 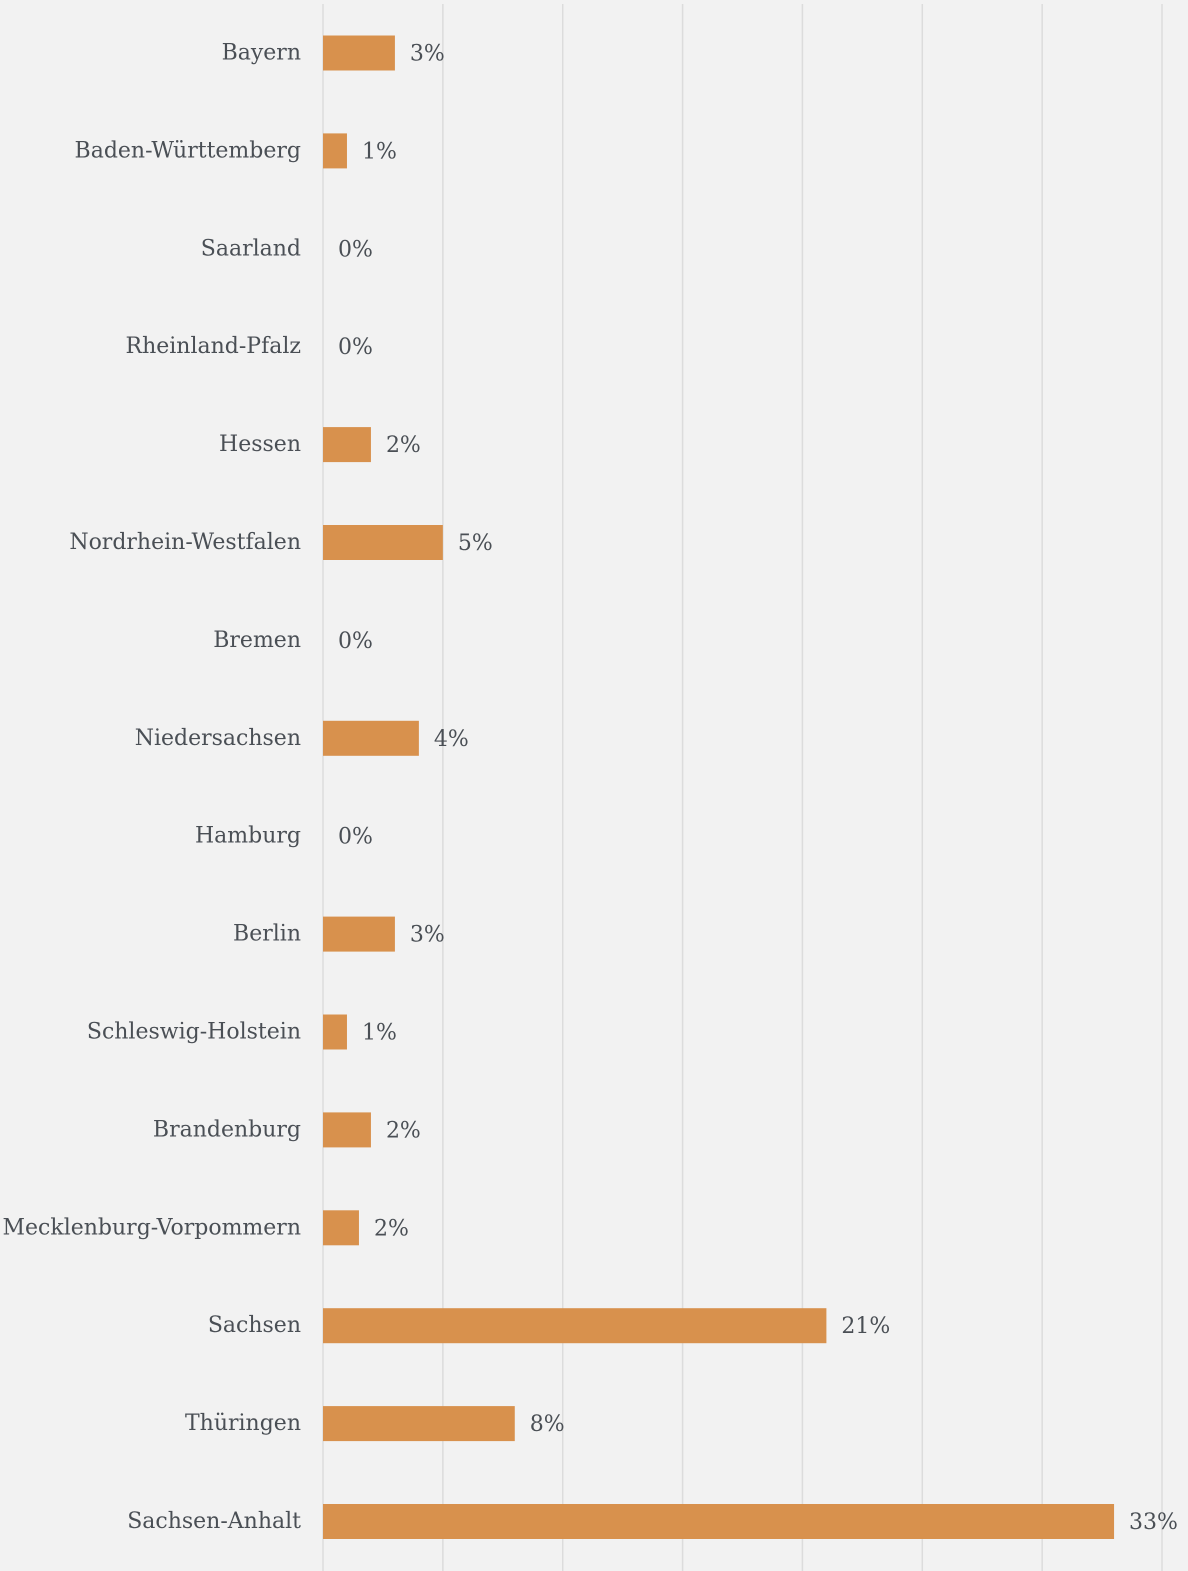 What do you see at coordinates (254, 1325) in the screenshot?
I see `category-label: Sachsen` at bounding box center [254, 1325].